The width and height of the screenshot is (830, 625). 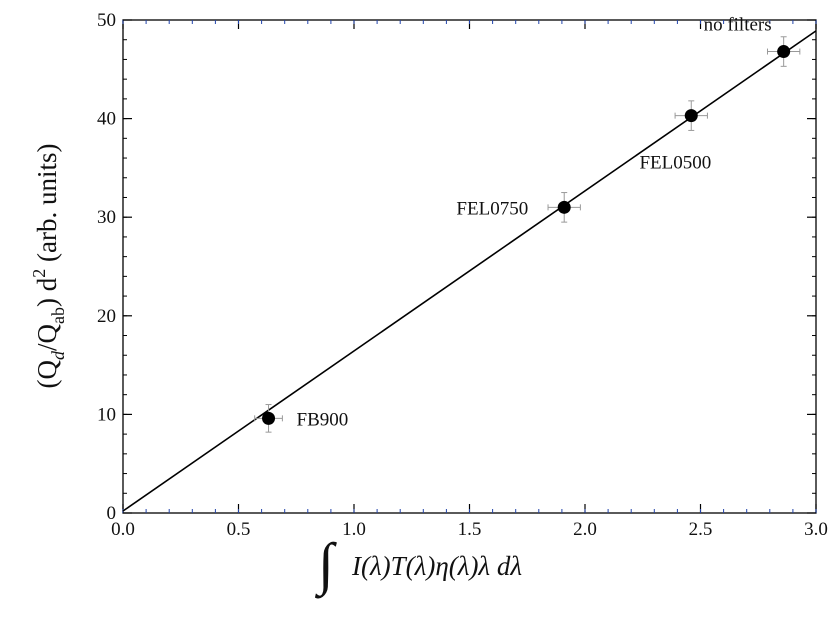 I want to click on y-tick-label: 20, so click(x=106, y=316).